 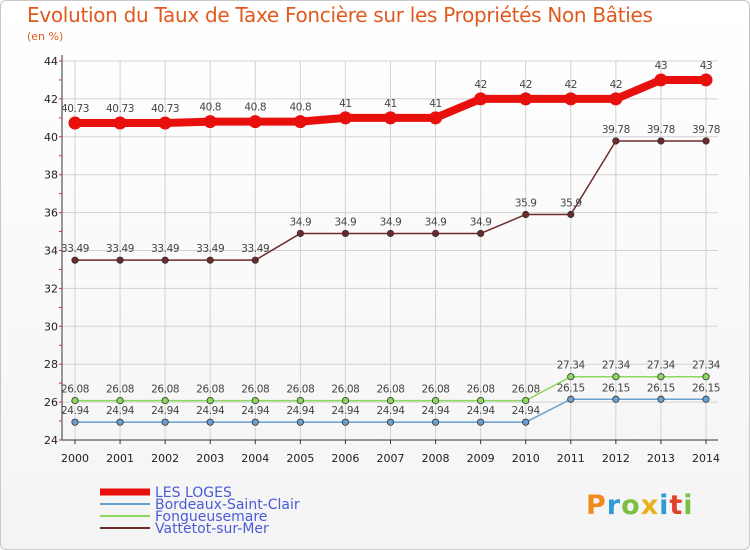 I want to click on x-tick-label: 2012, so click(x=616, y=458).